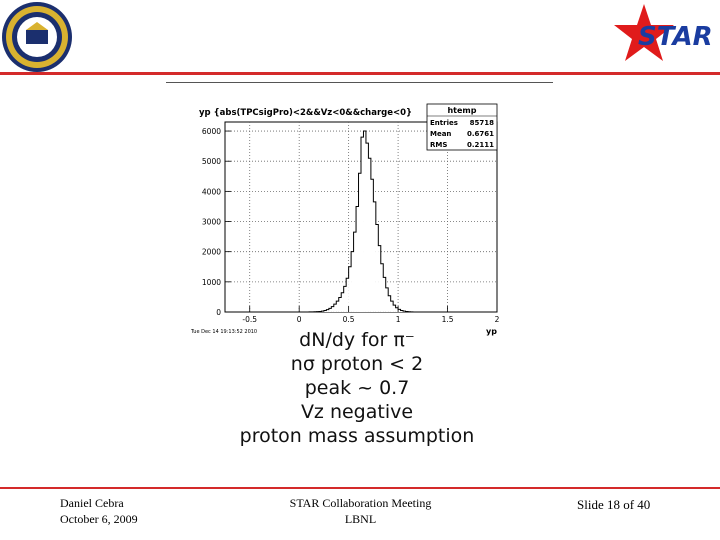 This screenshot has height=540, width=720. I want to click on author-name: Daniel Cebra, so click(92, 503).